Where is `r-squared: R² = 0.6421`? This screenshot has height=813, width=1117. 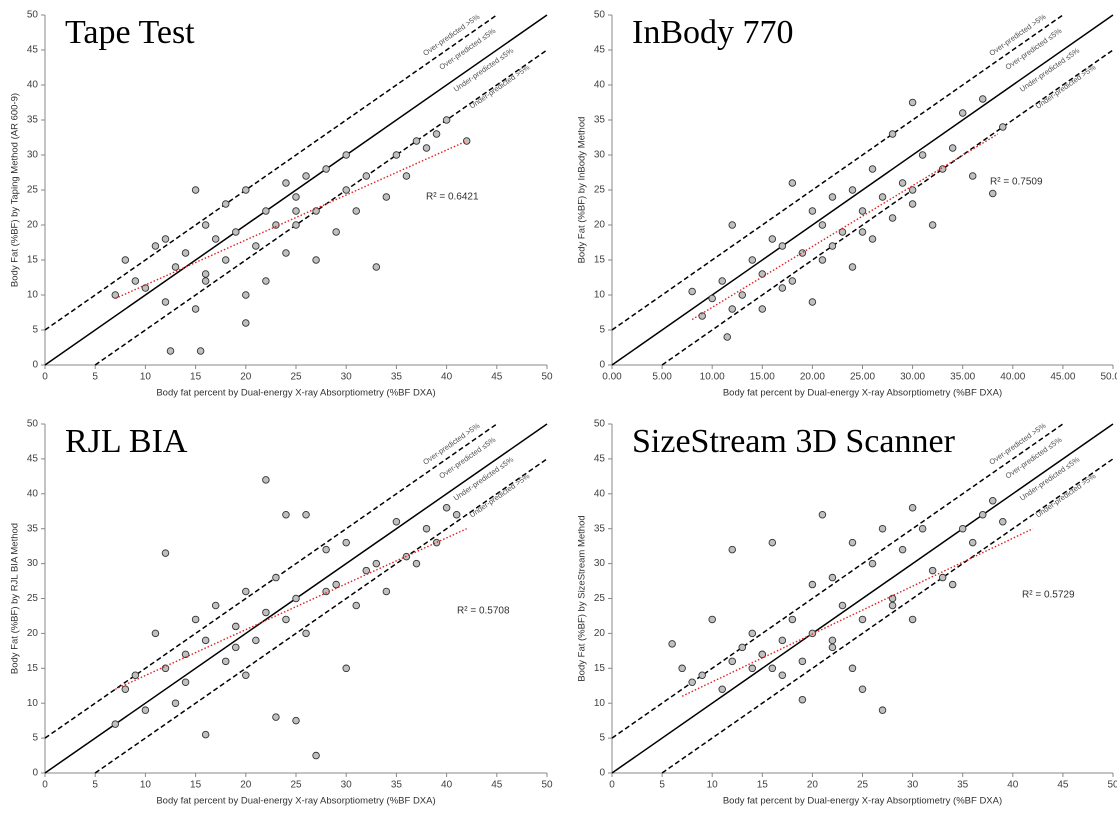
r-squared: R² = 0.6421 is located at coordinates (452, 197).